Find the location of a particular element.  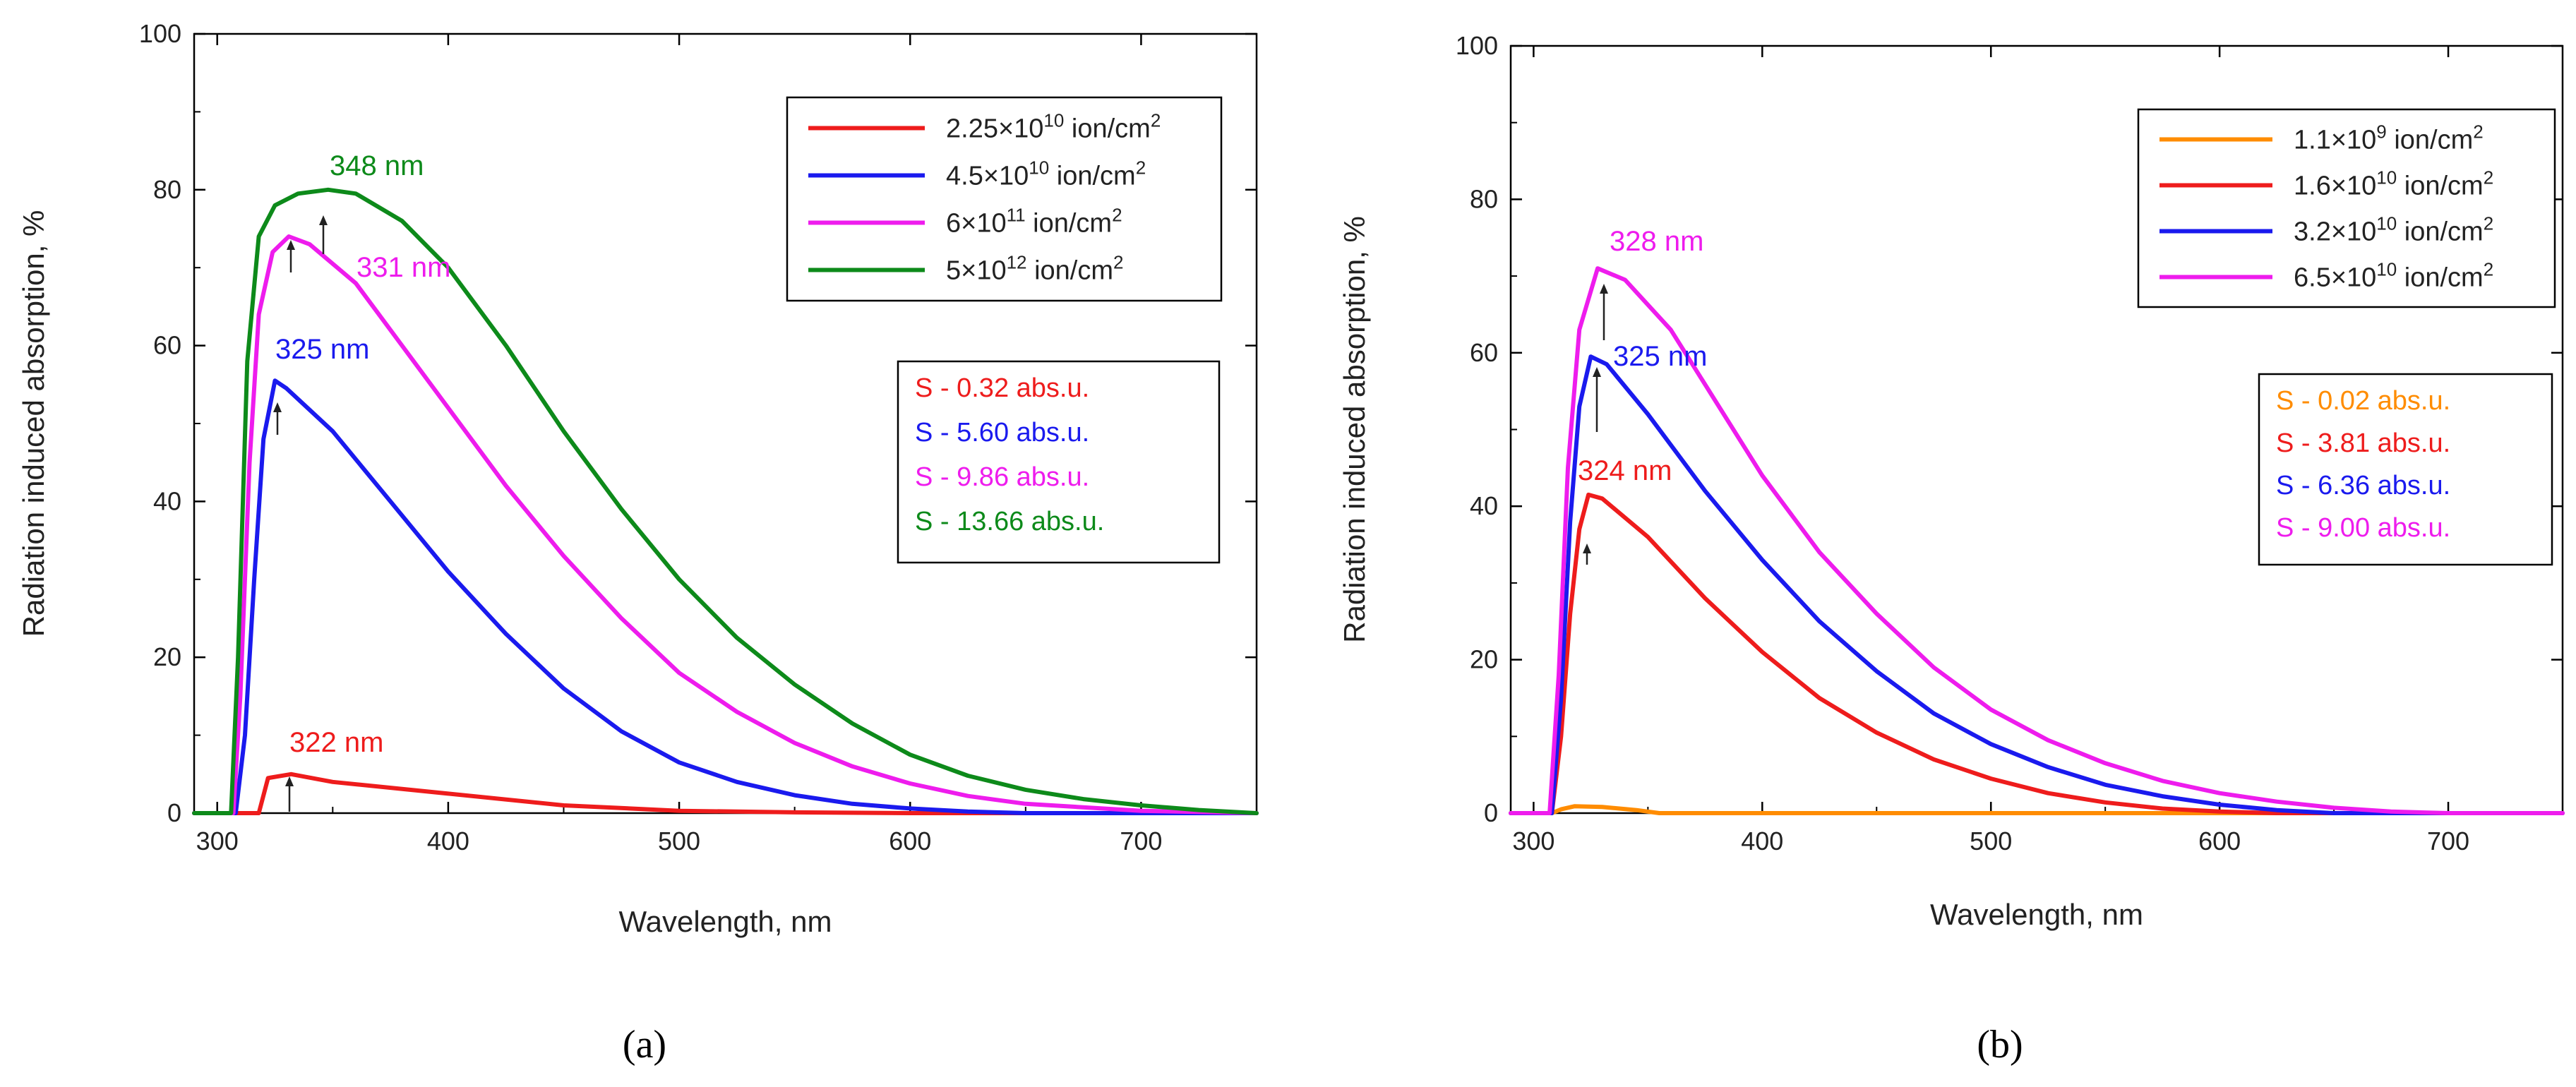

panel-label: (a) is located at coordinates (644, 1045).